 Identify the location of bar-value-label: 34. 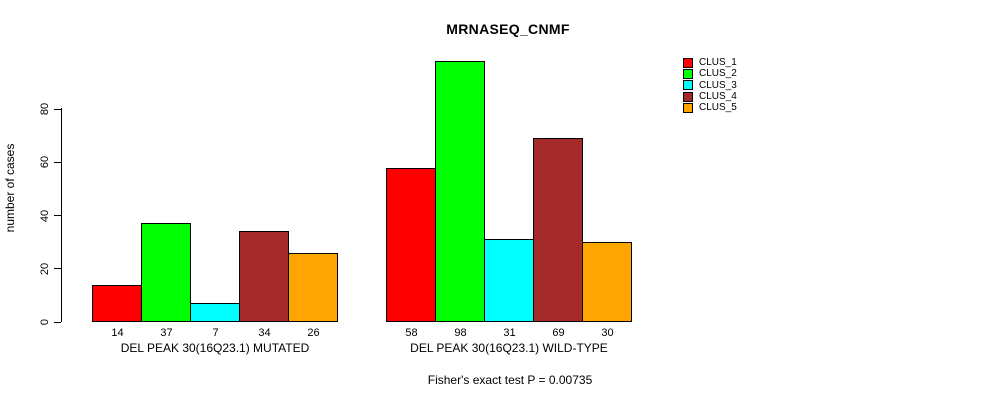
(264, 333).